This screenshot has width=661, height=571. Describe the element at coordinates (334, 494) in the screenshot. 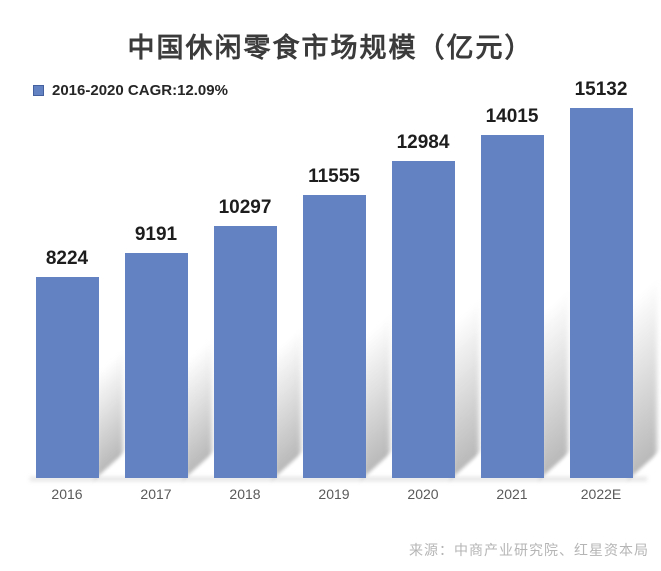

I see `x-tick-2019: 2019` at that location.